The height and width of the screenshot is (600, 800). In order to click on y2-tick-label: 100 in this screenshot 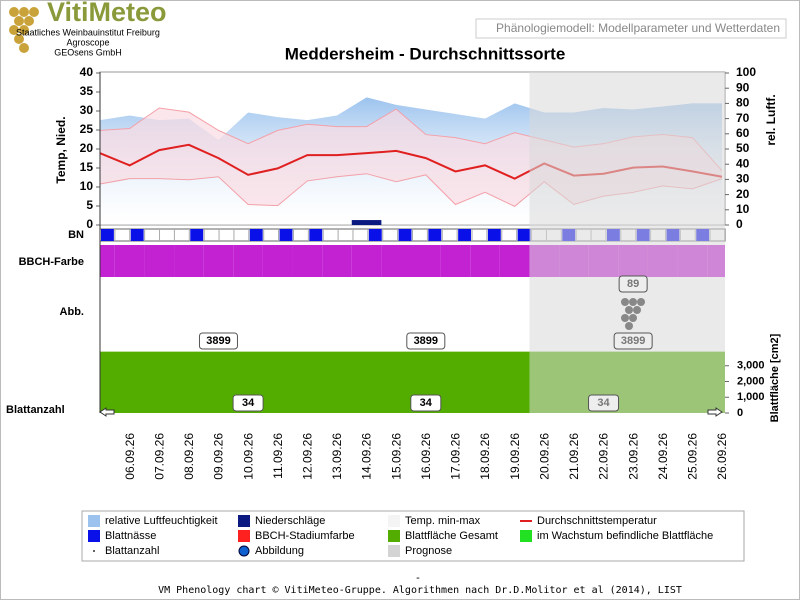, I will do `click(746, 72)`.